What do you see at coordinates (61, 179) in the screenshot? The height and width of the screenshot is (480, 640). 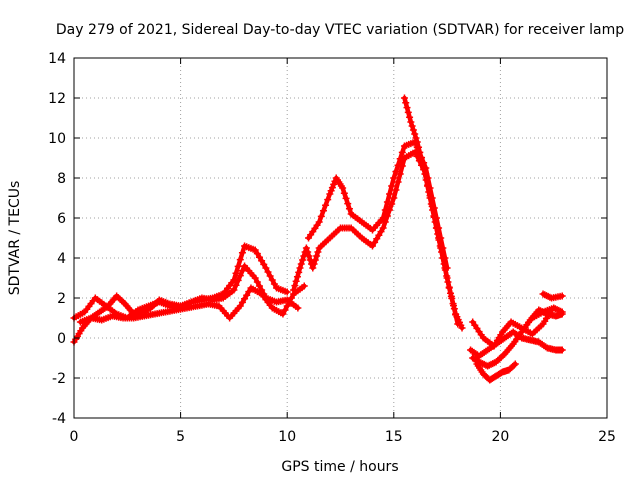 I see `y-tick-label: 8` at bounding box center [61, 179].